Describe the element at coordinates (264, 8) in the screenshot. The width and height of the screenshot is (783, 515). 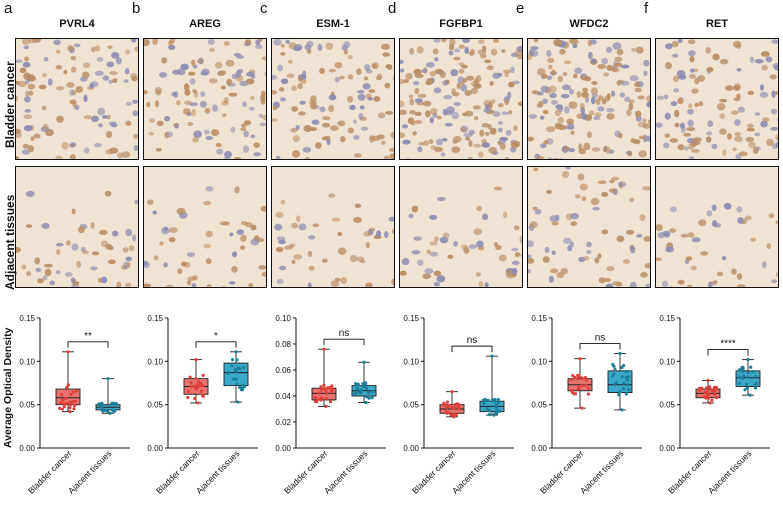
I see `panel-letter-c: c` at that location.